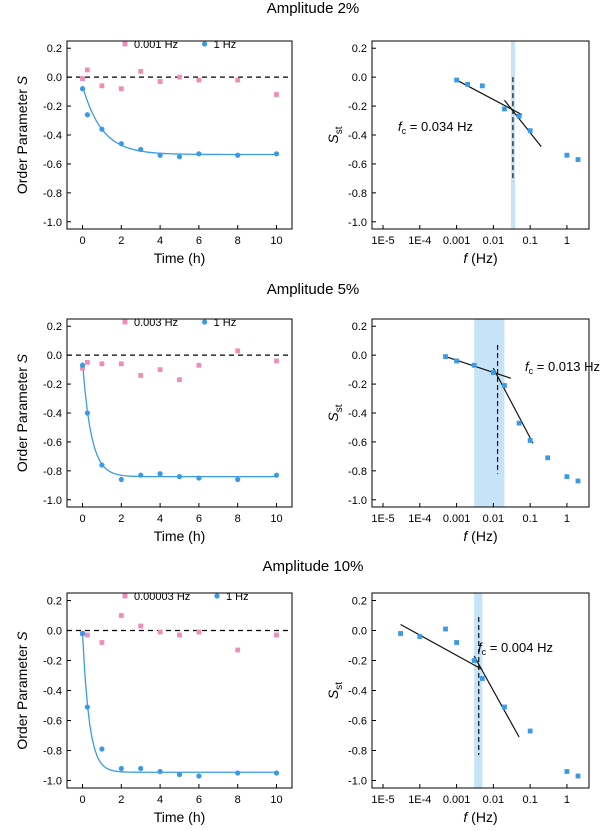  Describe the element at coordinates (457, 519) in the screenshot. I see `x-tick-label: 0.001` at that location.